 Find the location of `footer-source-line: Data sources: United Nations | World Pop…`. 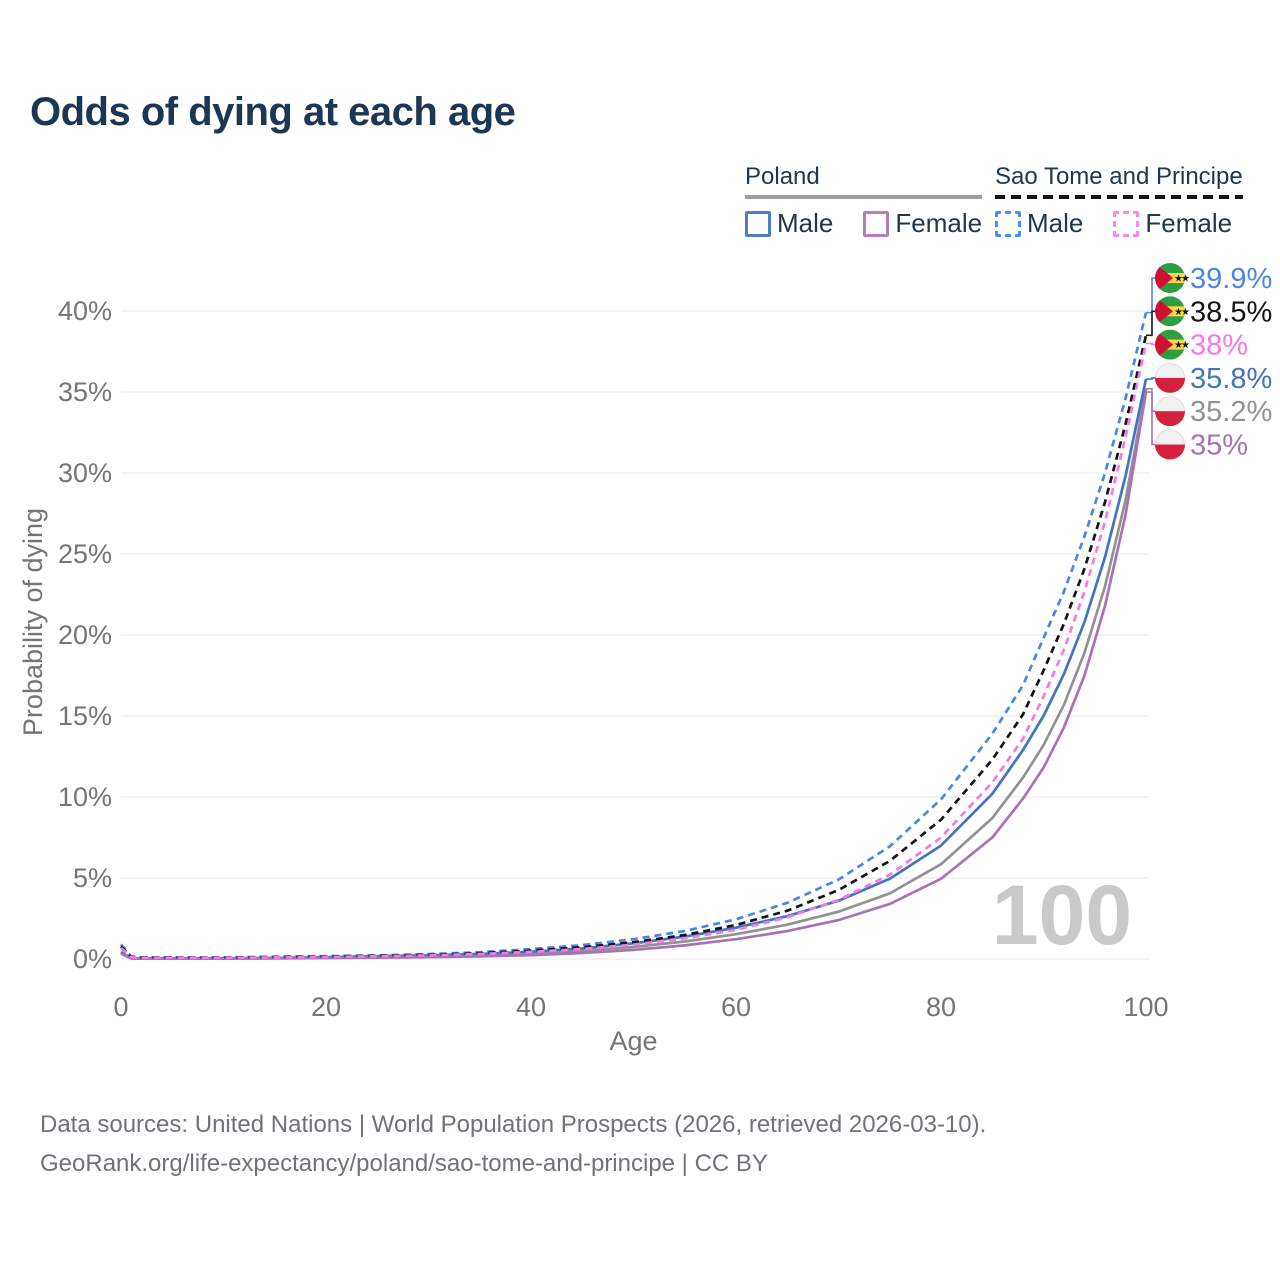

footer-source-line: Data sources: United Nations | World Pop… is located at coordinates (513, 1124).